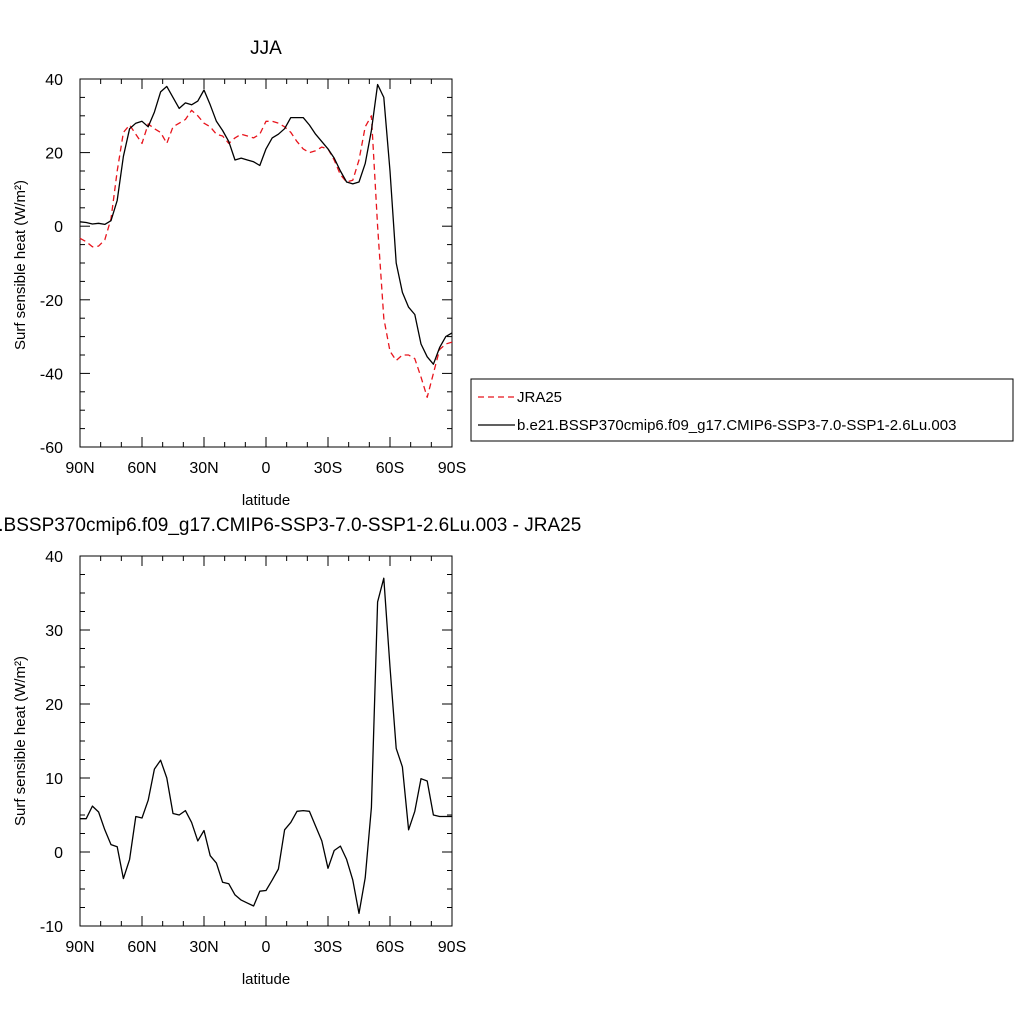 Image resolution: width=1024 pixels, height=1024 pixels. What do you see at coordinates (390, 468) in the screenshot?
I see `top-x-tick-label: 60S` at bounding box center [390, 468].